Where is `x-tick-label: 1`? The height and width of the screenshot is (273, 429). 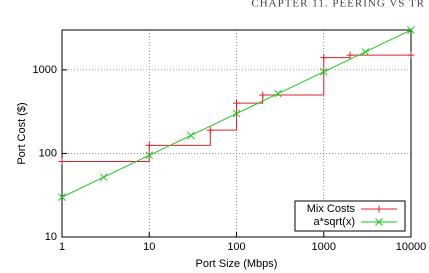
x-tick-label: 1 is located at coordinates (62, 247).